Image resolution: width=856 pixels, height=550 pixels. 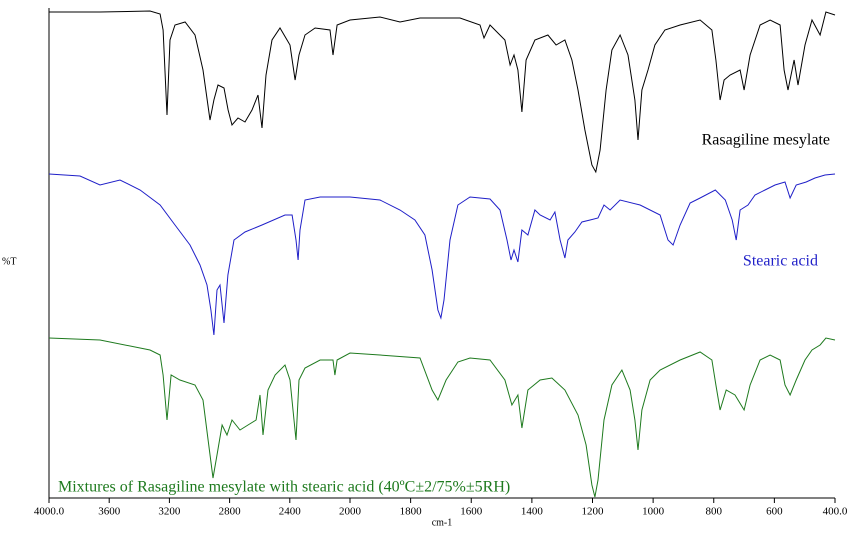 I want to click on x-tick-label: 3600, so click(x=109, y=512).